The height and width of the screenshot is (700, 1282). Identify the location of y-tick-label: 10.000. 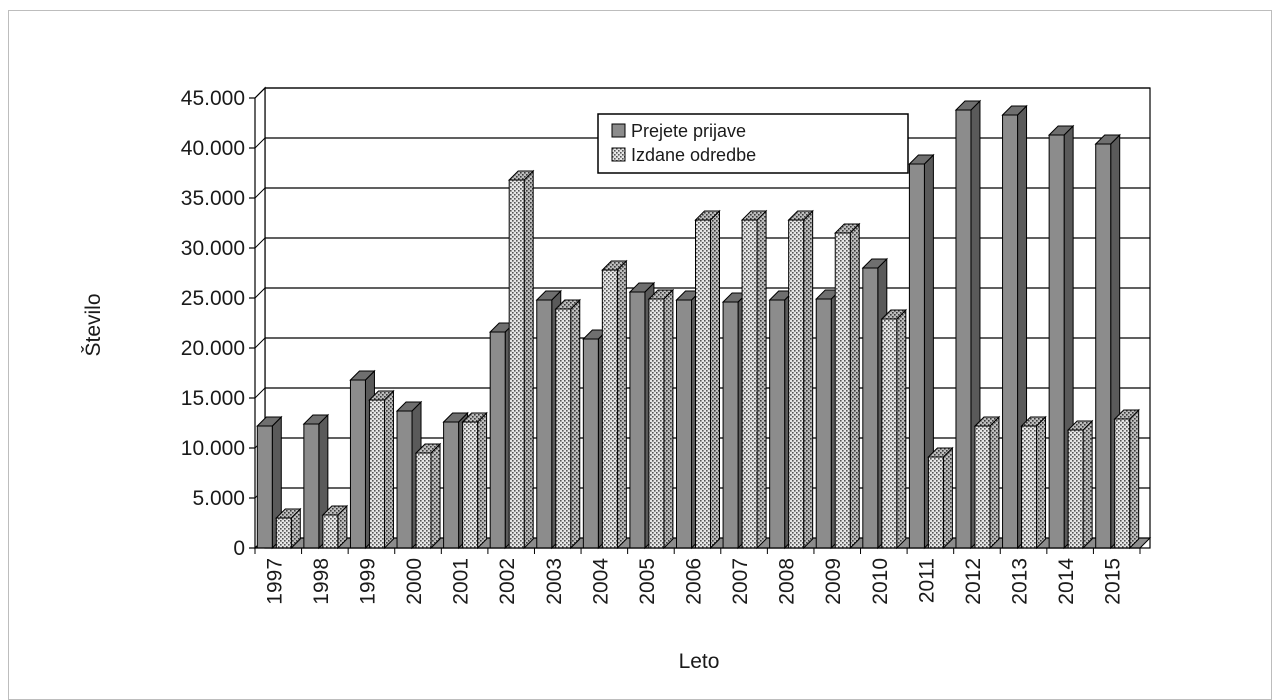
(213, 448).